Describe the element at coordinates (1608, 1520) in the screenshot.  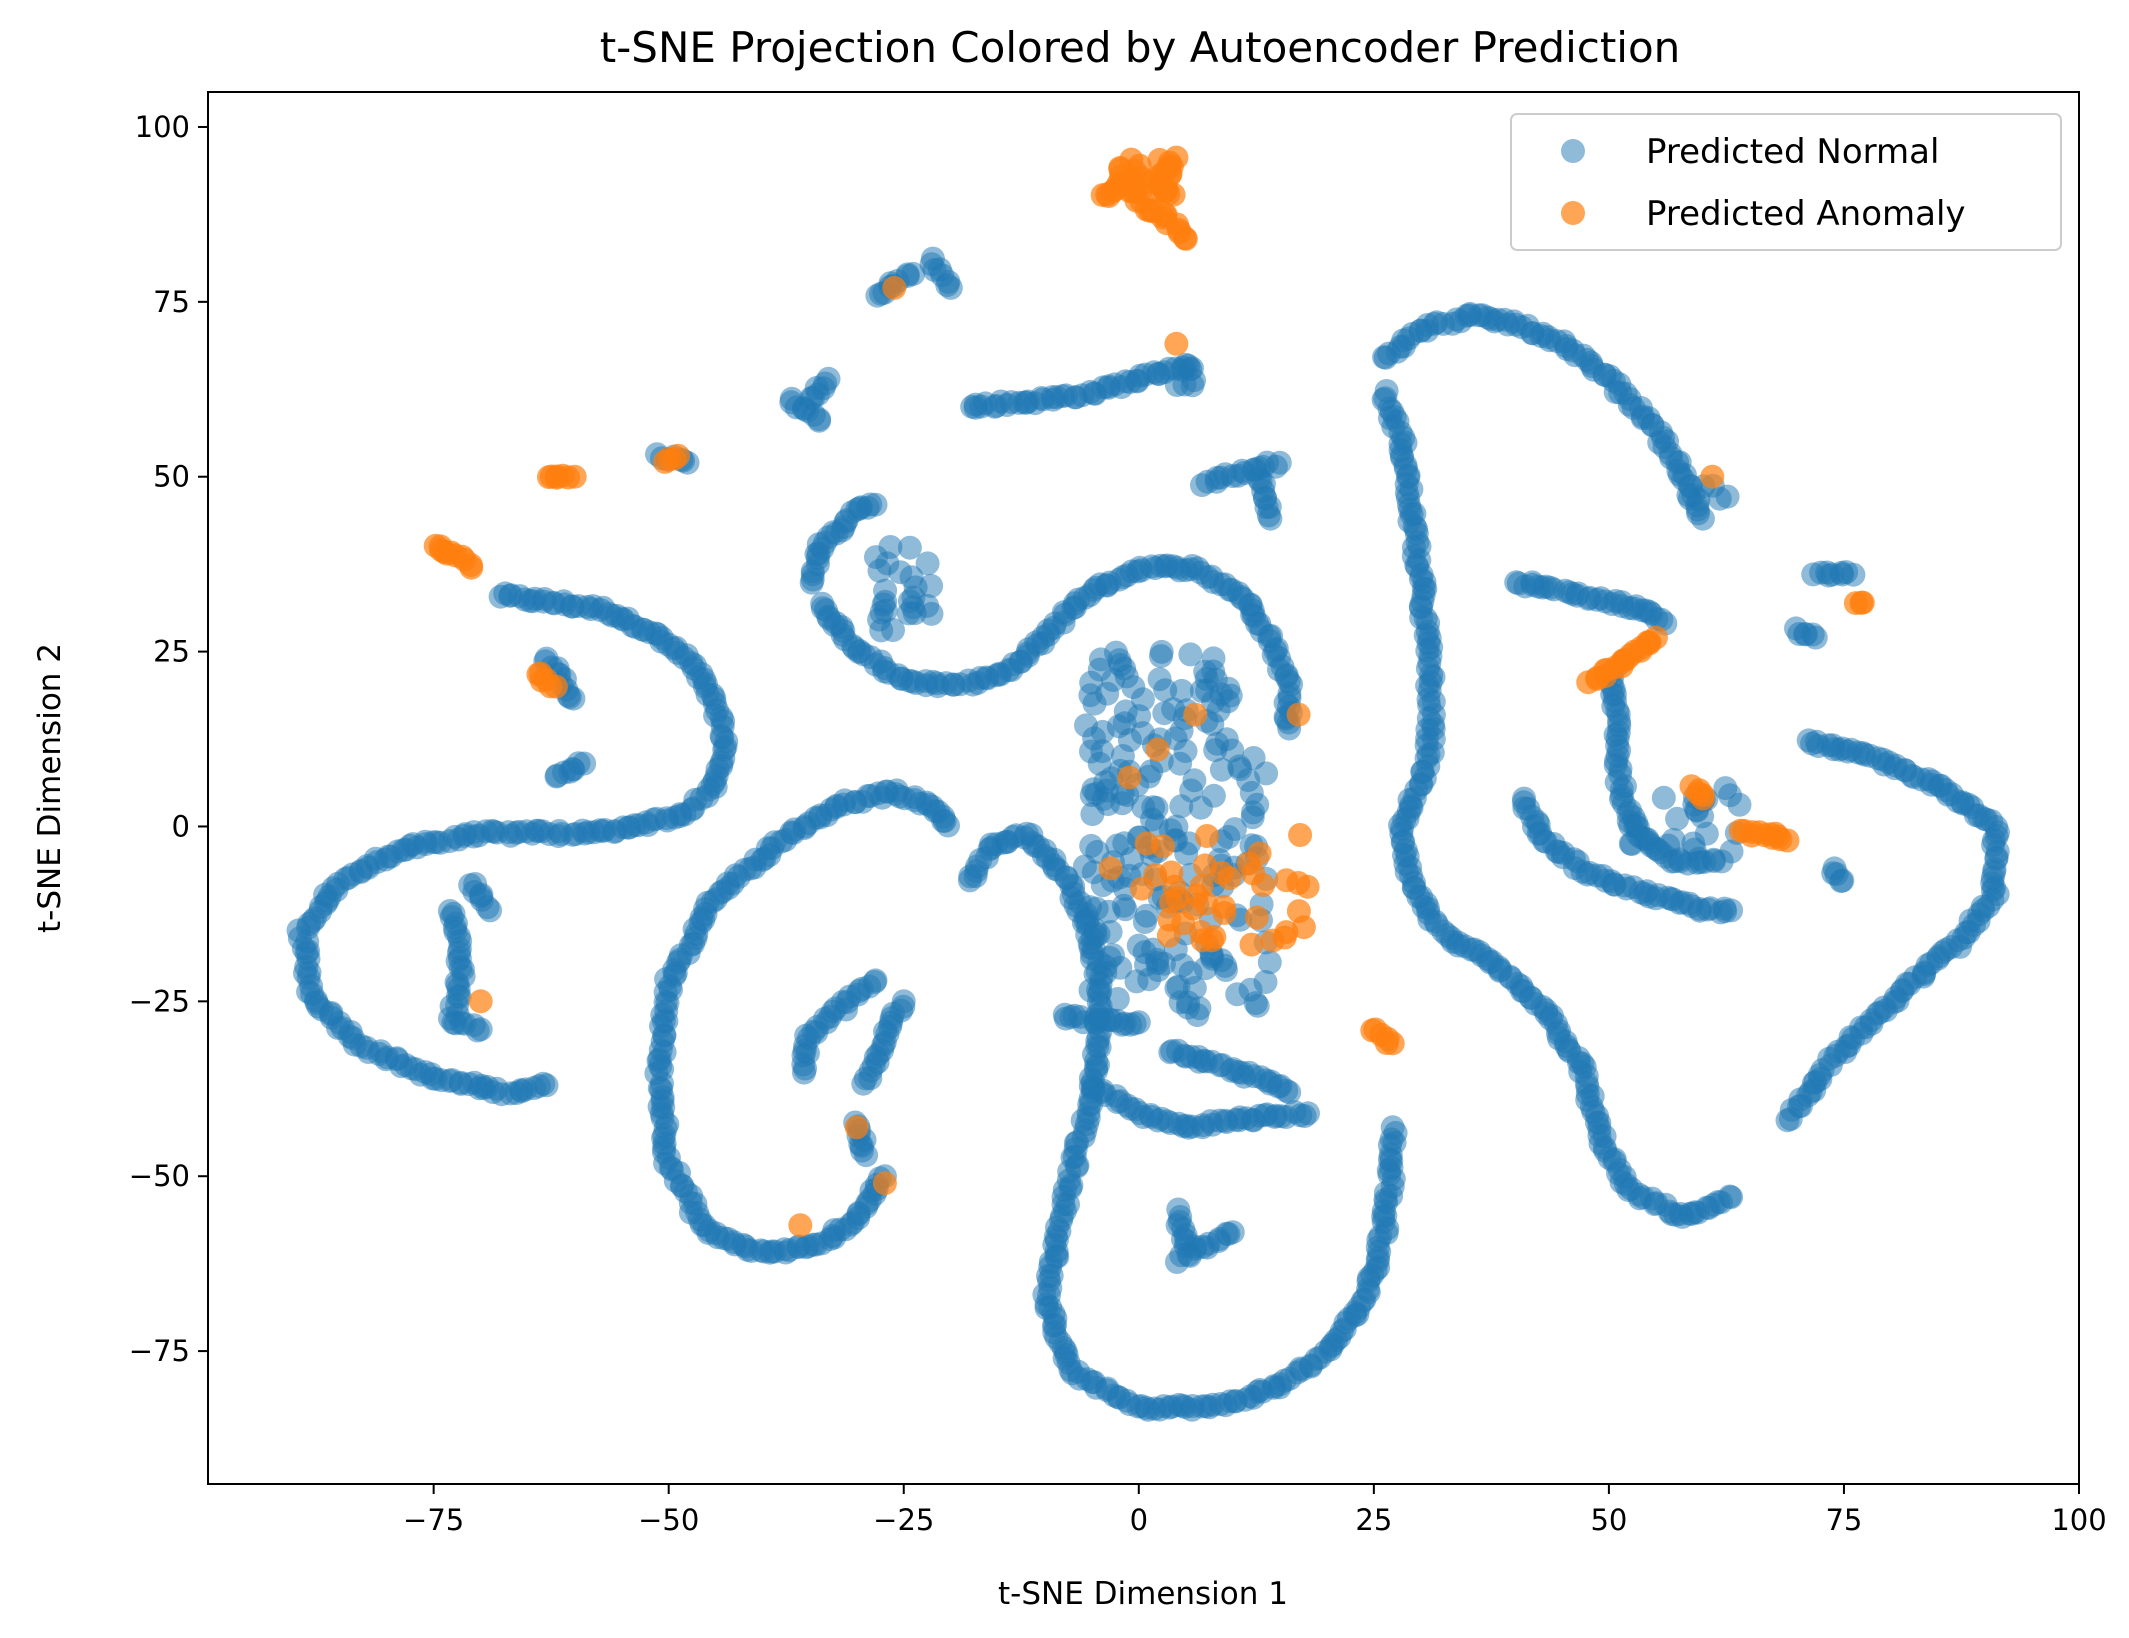
I see `x-tick-label: 50` at that location.